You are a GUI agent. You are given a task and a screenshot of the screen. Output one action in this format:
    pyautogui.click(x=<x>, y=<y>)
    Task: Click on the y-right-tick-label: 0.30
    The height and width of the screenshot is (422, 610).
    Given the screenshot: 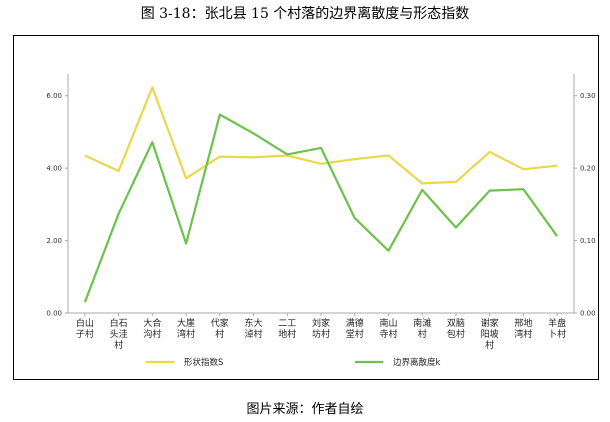 What is the action you would take?
    pyautogui.click(x=588, y=96)
    